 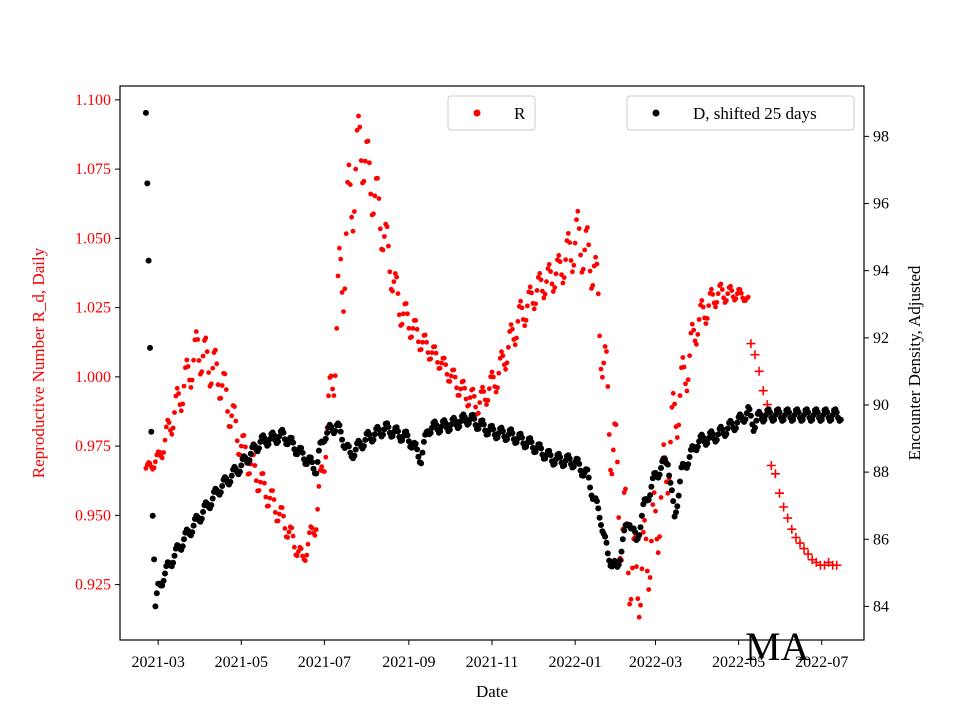 What do you see at coordinates (740, 113) in the screenshot?
I see `legend-d: D, shifted 25 days` at bounding box center [740, 113].